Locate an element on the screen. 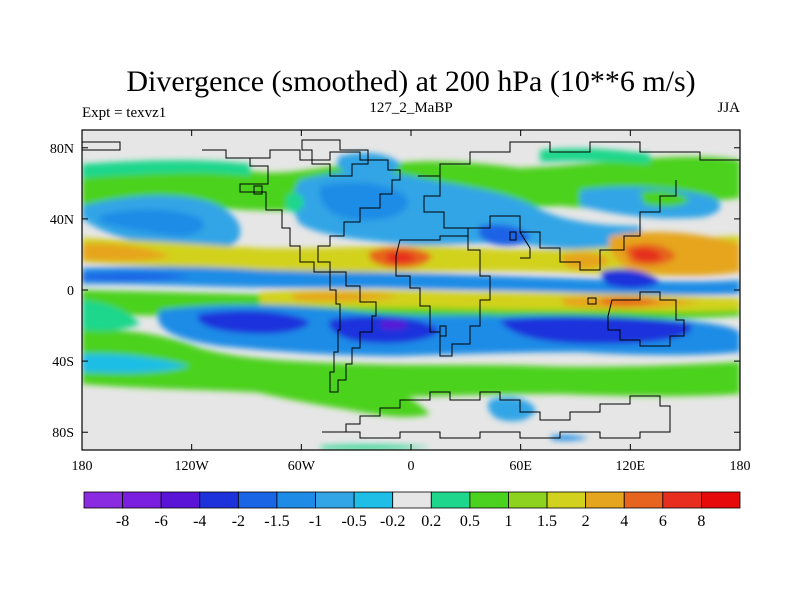 This screenshot has width=800, height=600. fill-region-south-lightblue is located at coordinates (136, 363).